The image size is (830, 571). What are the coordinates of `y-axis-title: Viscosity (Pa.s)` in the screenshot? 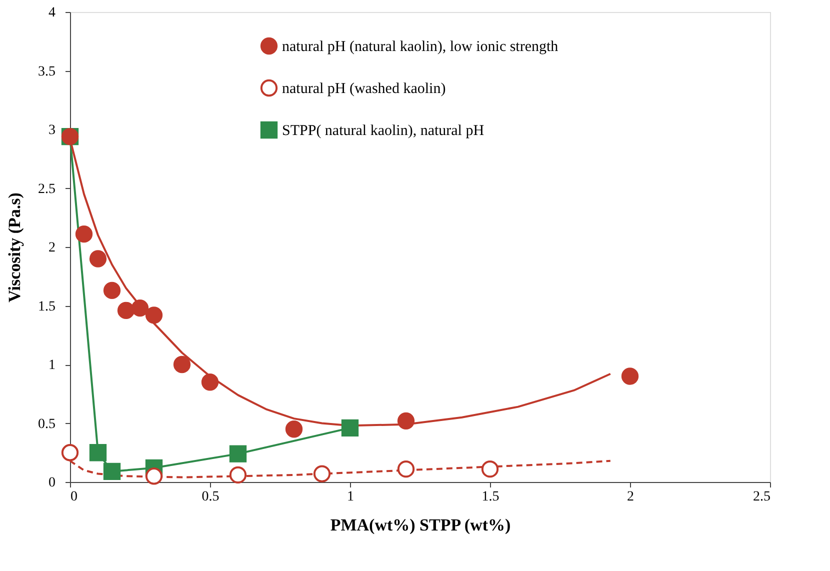 It's located at (14, 247).